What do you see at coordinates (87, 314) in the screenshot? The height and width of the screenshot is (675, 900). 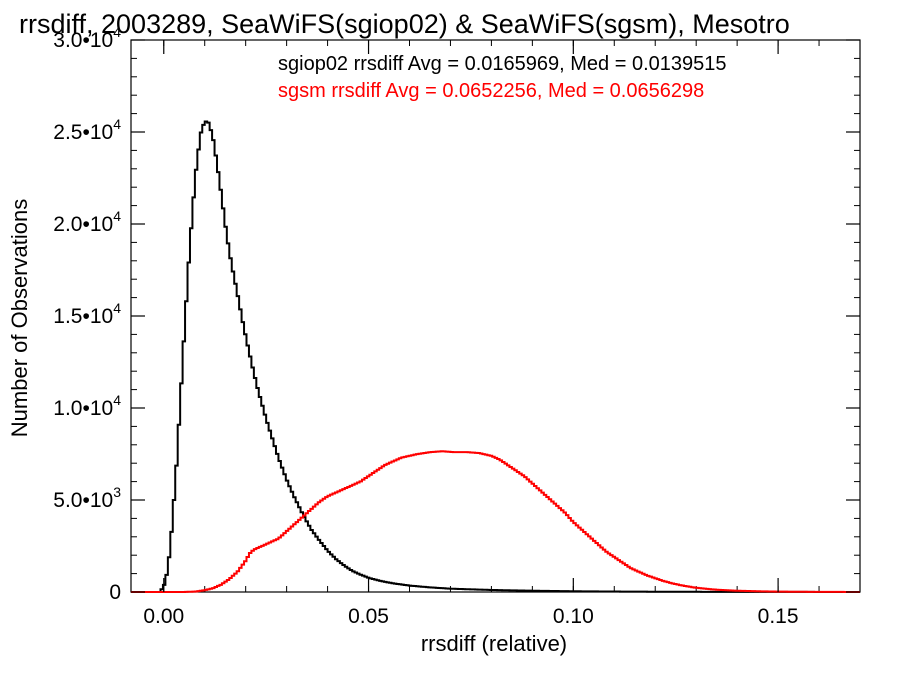 I see `y-tick-label: 1.5•104` at bounding box center [87, 314].